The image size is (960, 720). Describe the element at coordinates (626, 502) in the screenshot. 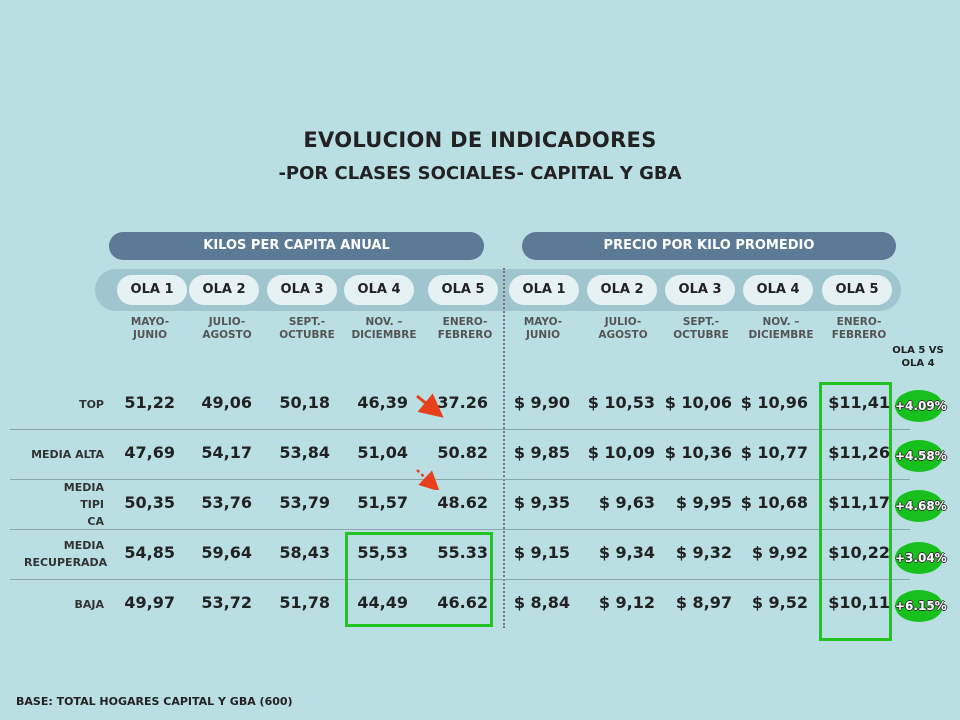

I see `precio-cell: $ 9,63` at that location.